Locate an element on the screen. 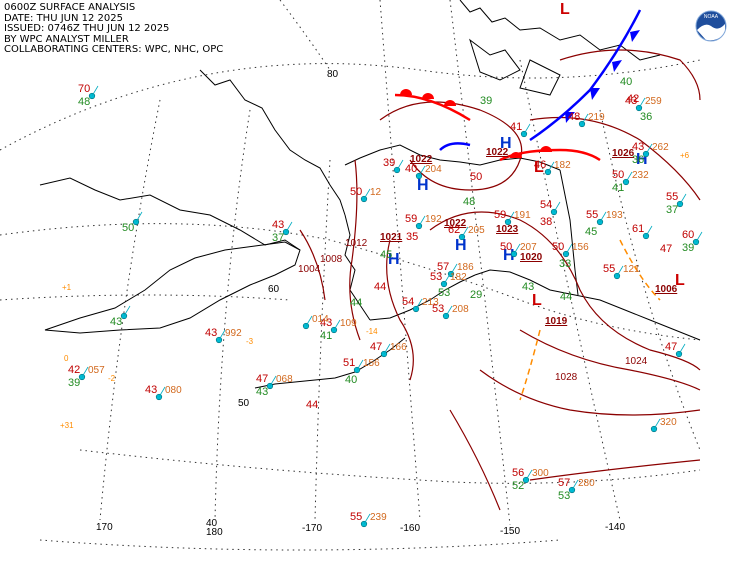  station-t: 47 is located at coordinates (671, 347).